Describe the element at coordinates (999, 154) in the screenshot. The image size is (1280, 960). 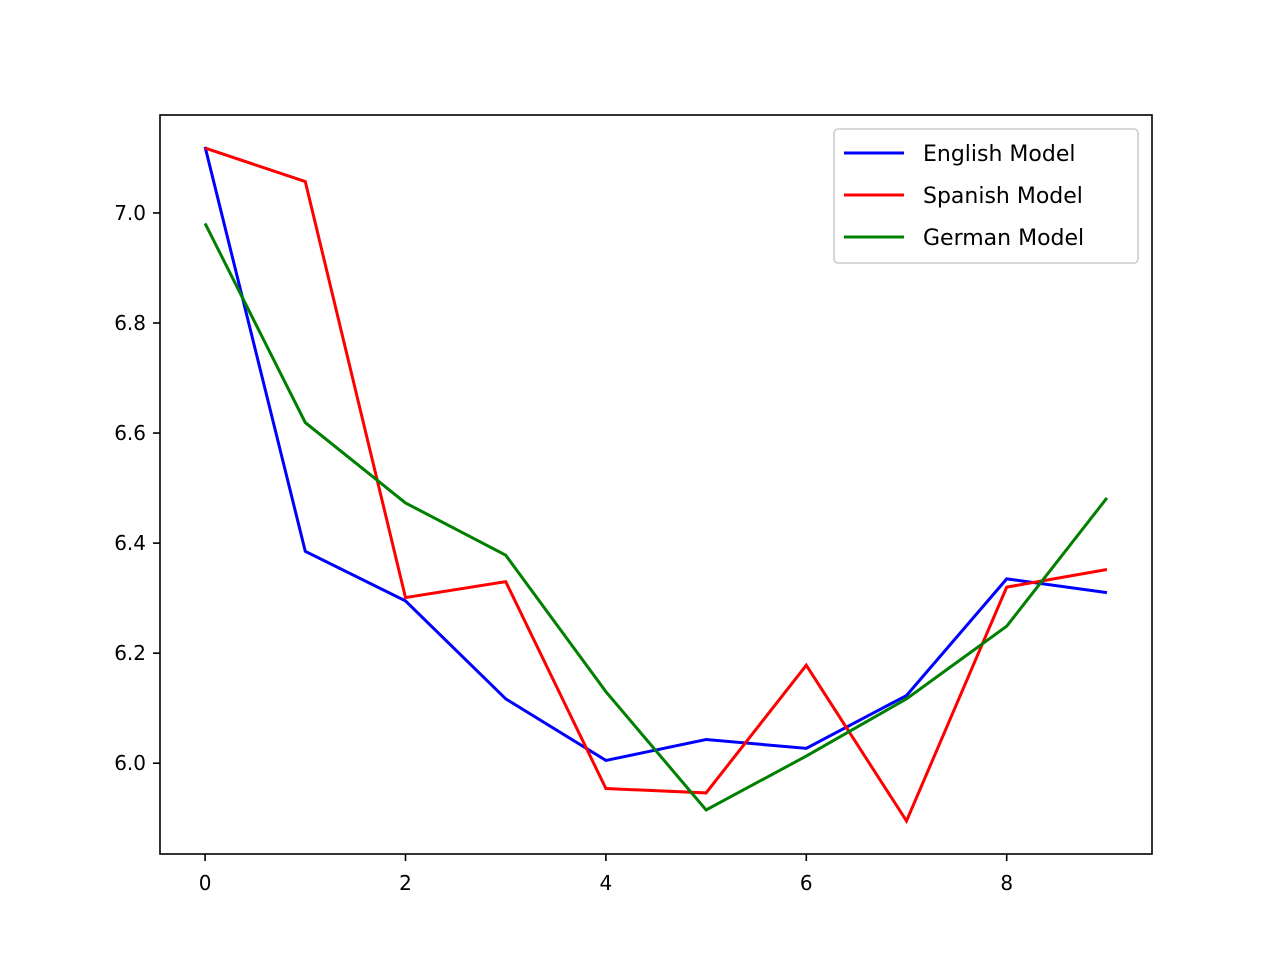
I see `legend-label-0: English Model` at that location.